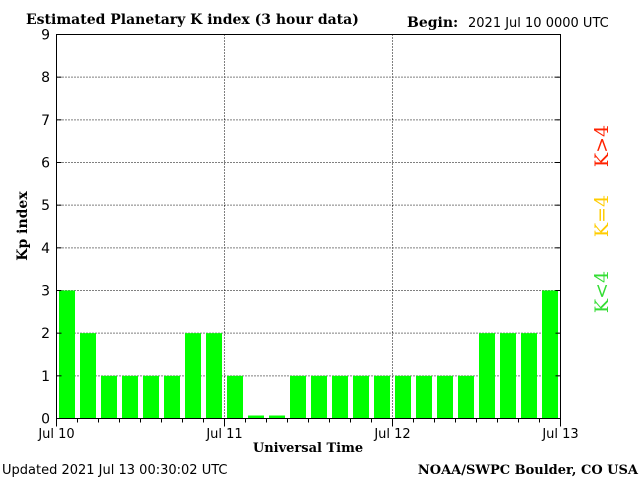 This screenshot has width=640, height=480. Describe the element at coordinates (602, 216) in the screenshot. I see `legend-entry: K=4` at that location.